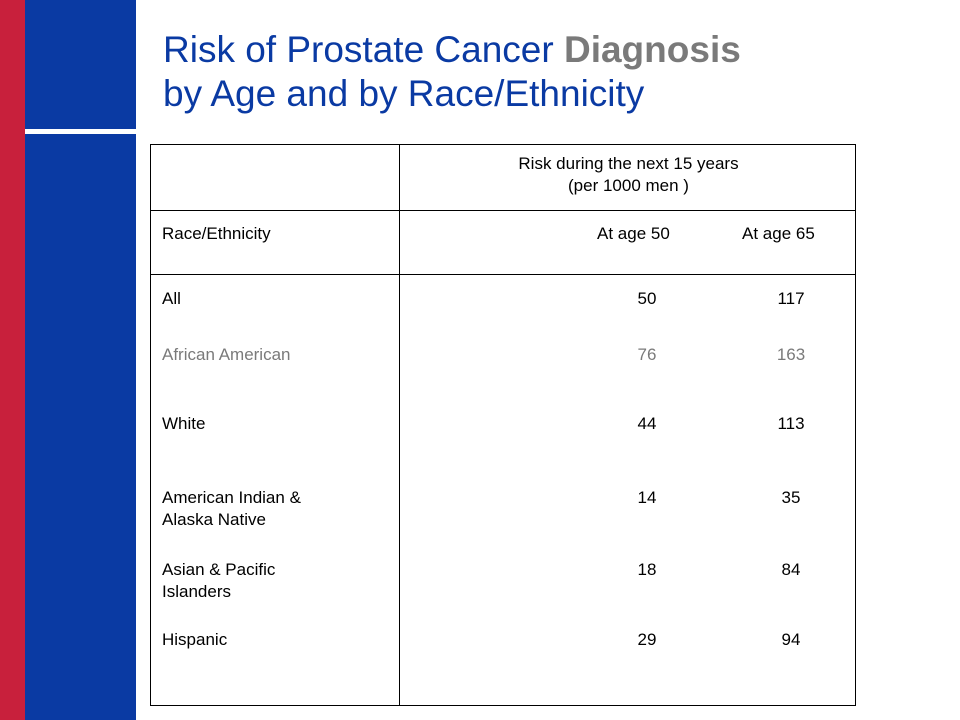  Describe the element at coordinates (791, 497) in the screenshot. I see `value-american-indian-age65: 35` at that location.